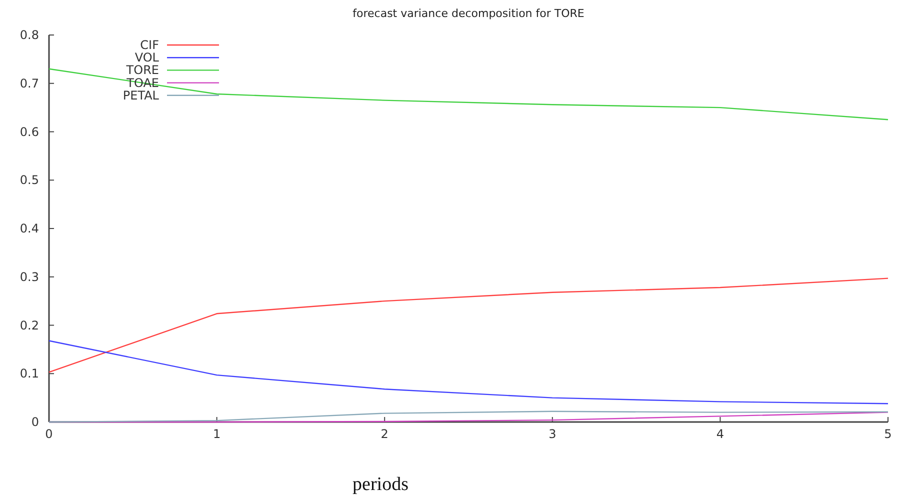 This screenshot has height=498, width=898. What do you see at coordinates (888, 434) in the screenshot?
I see `x-tick-label: 5` at bounding box center [888, 434].